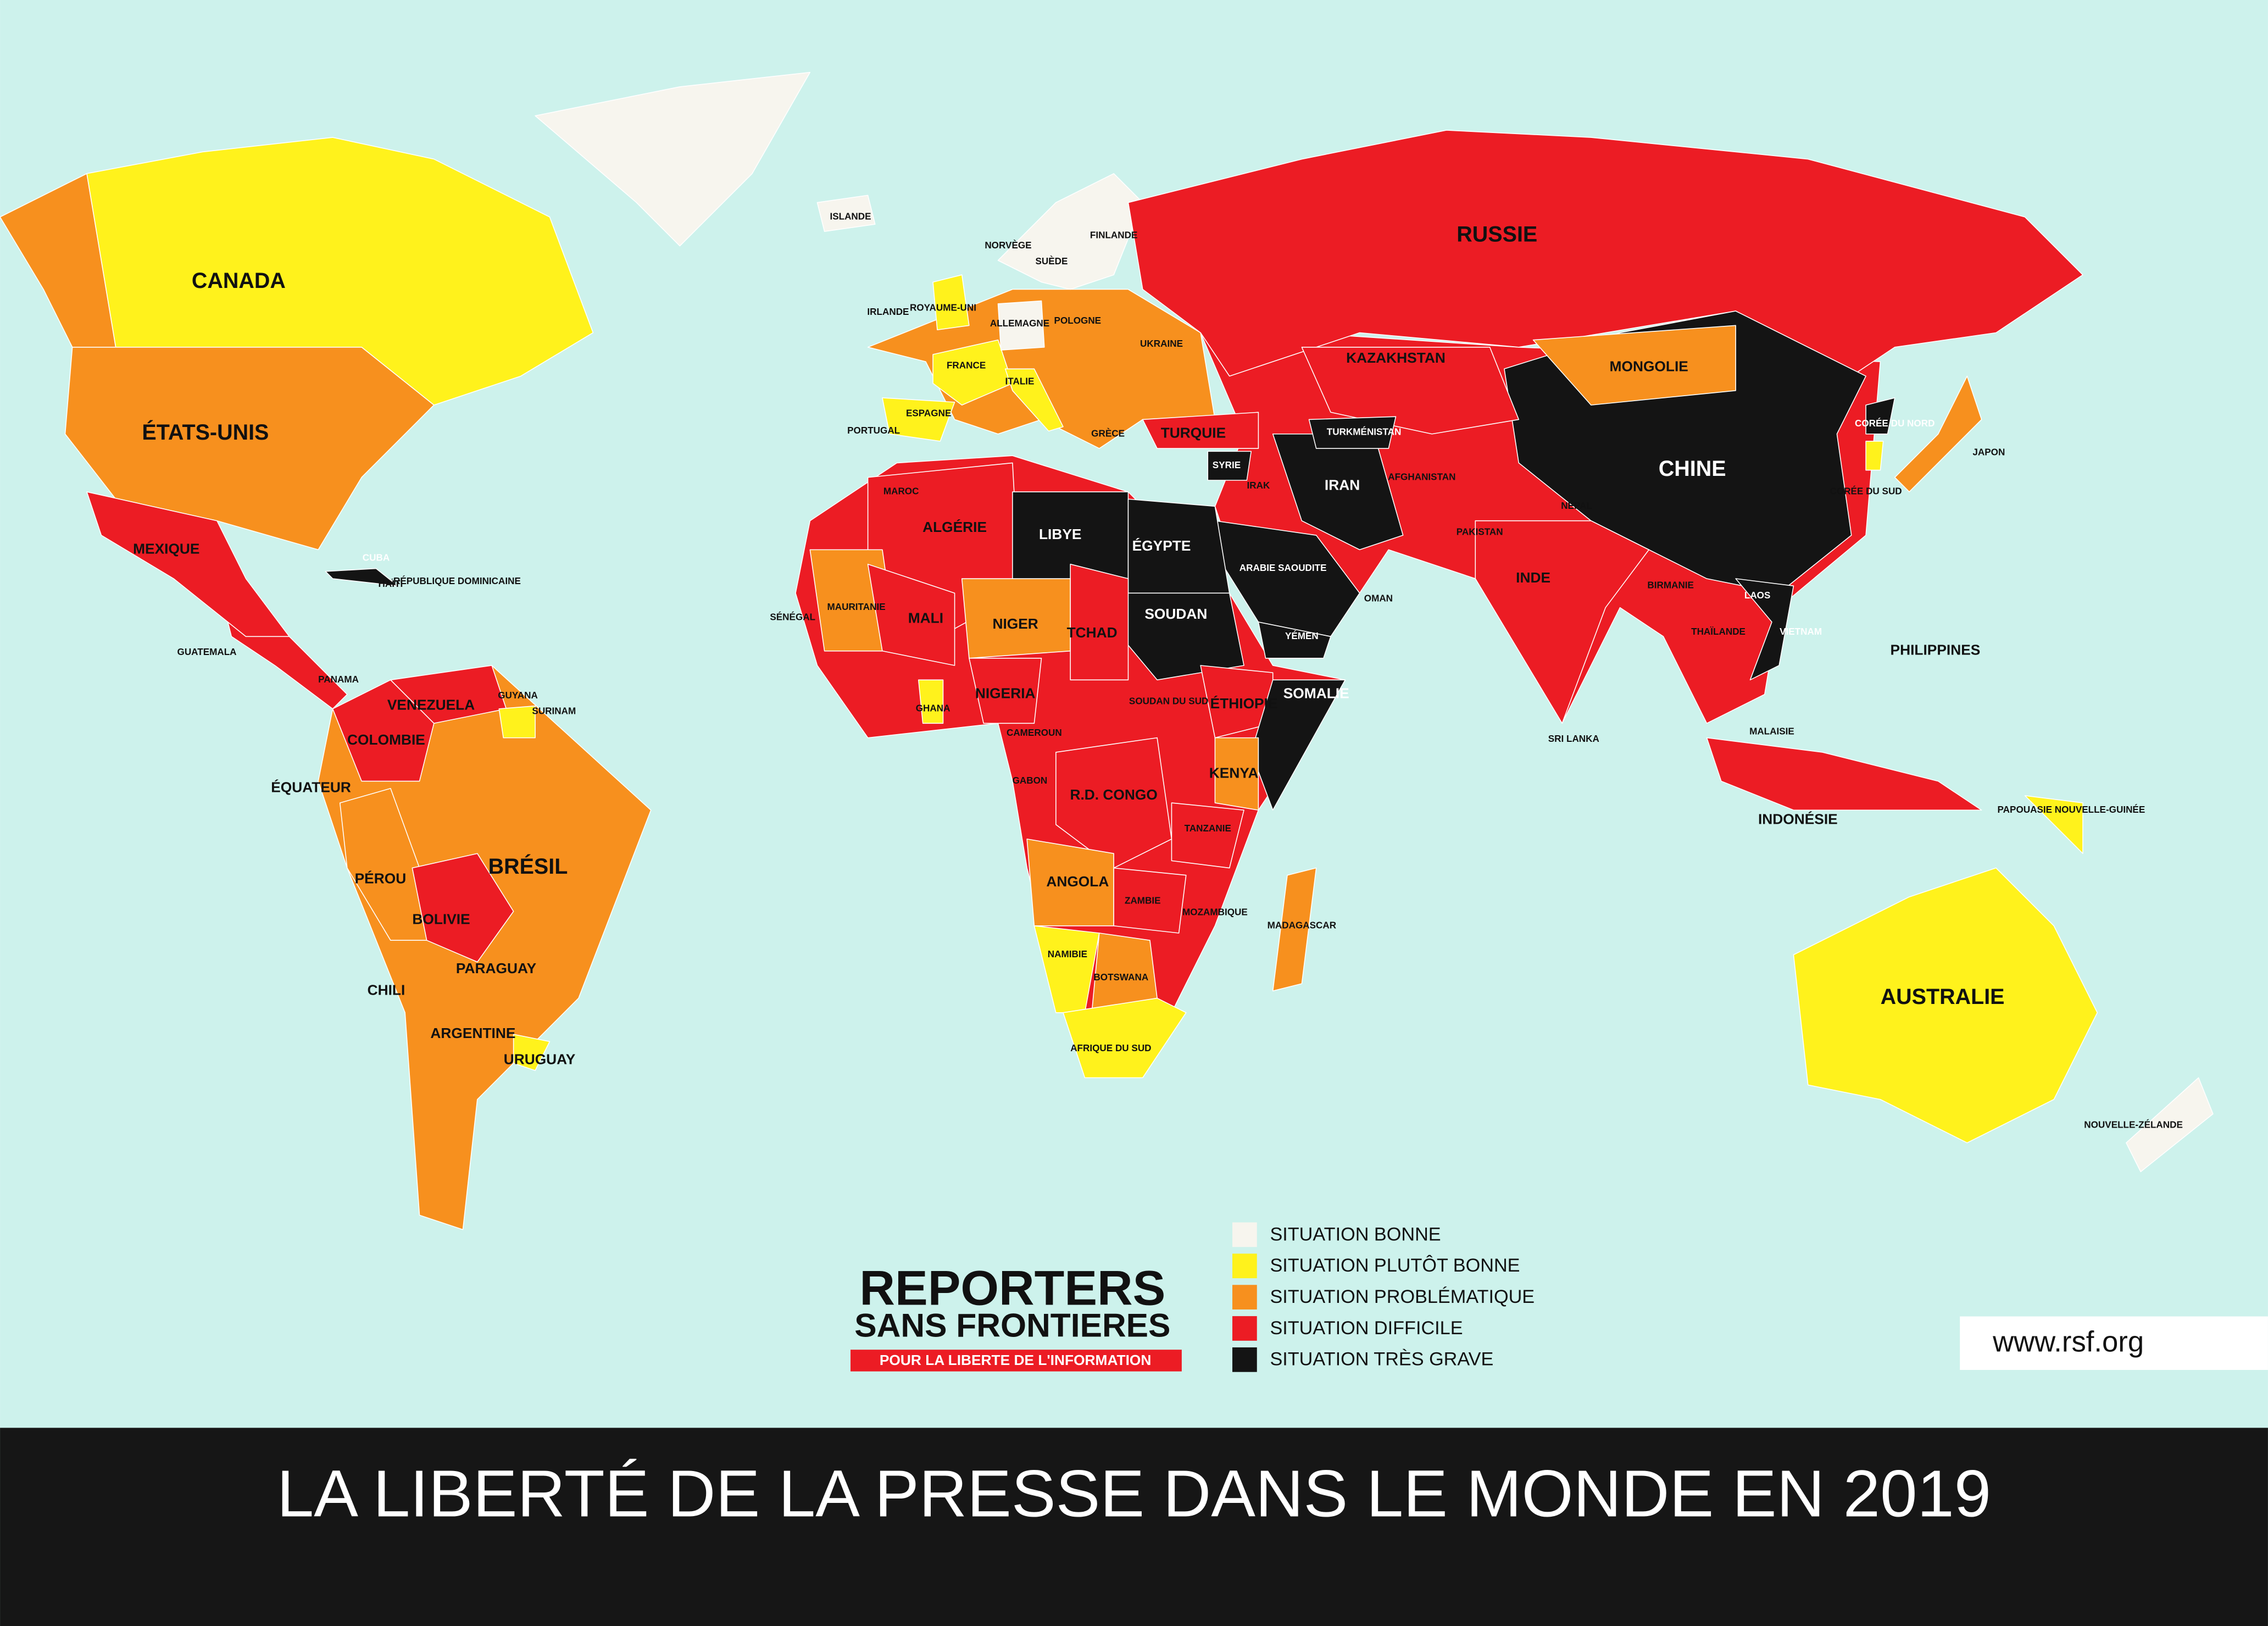 The height and width of the screenshot is (1626, 2268). I want to click on country-label: PORTUGAL, so click(873, 431).